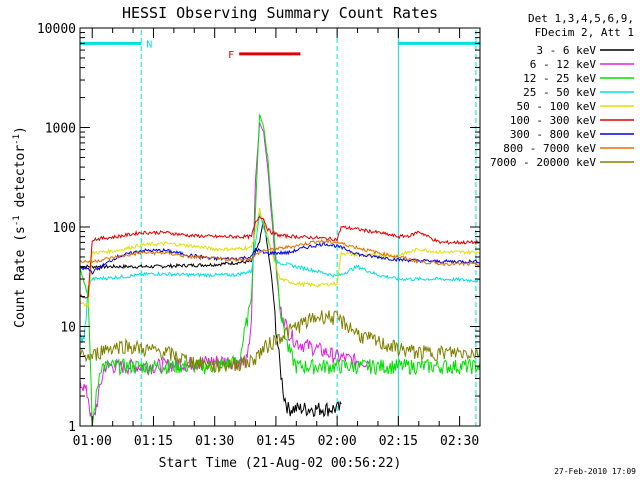  Describe the element at coordinates (557, 106) in the screenshot. I see `legend-entry-label: 50 - 100 keV` at that location.